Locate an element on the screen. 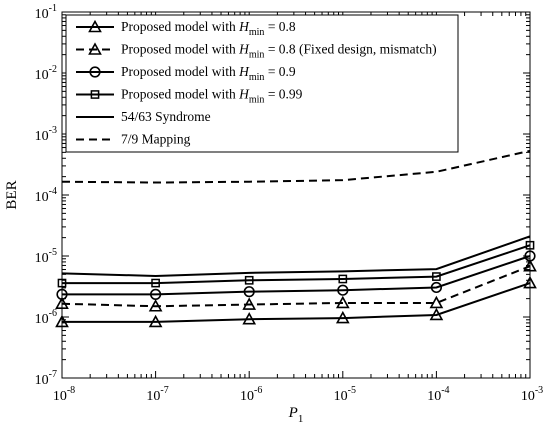 The width and height of the screenshot is (550, 432). x-tick-label: 10⁻⁶ is located at coordinates (251, 394).